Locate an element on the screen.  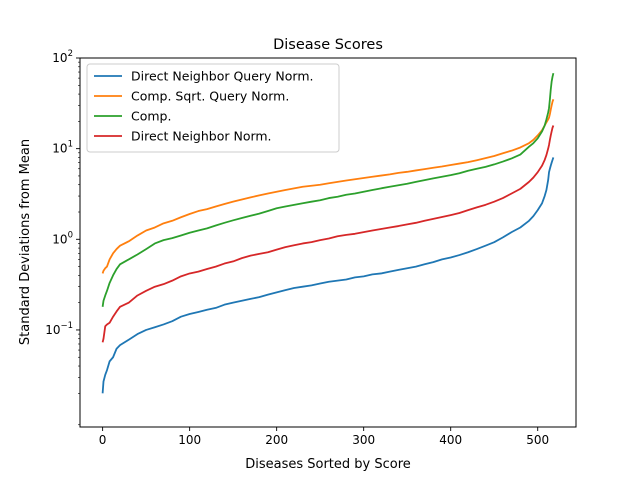
x-tick-label: 200 is located at coordinates (276, 440).